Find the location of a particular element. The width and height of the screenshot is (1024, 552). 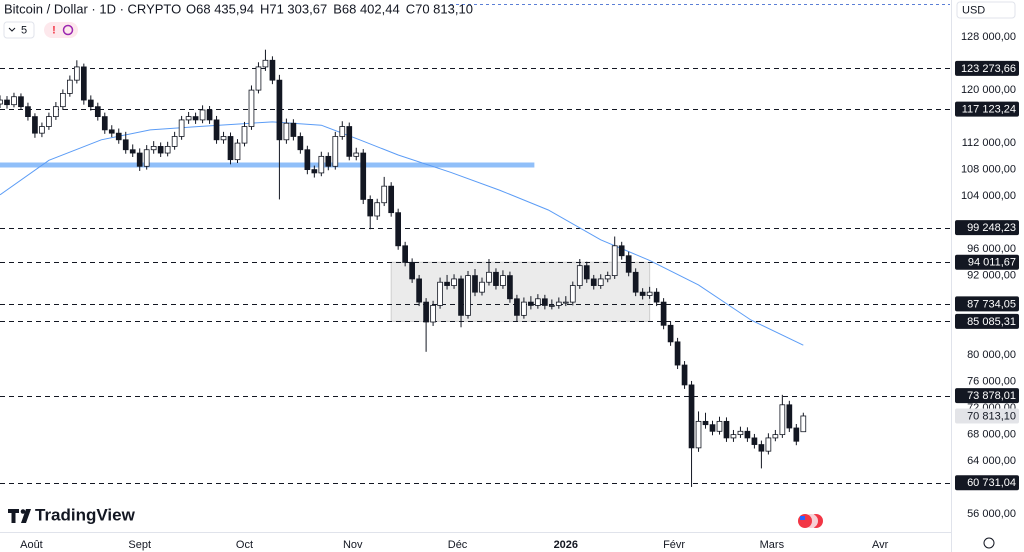

brand-name: TradingView is located at coordinates (85, 514).